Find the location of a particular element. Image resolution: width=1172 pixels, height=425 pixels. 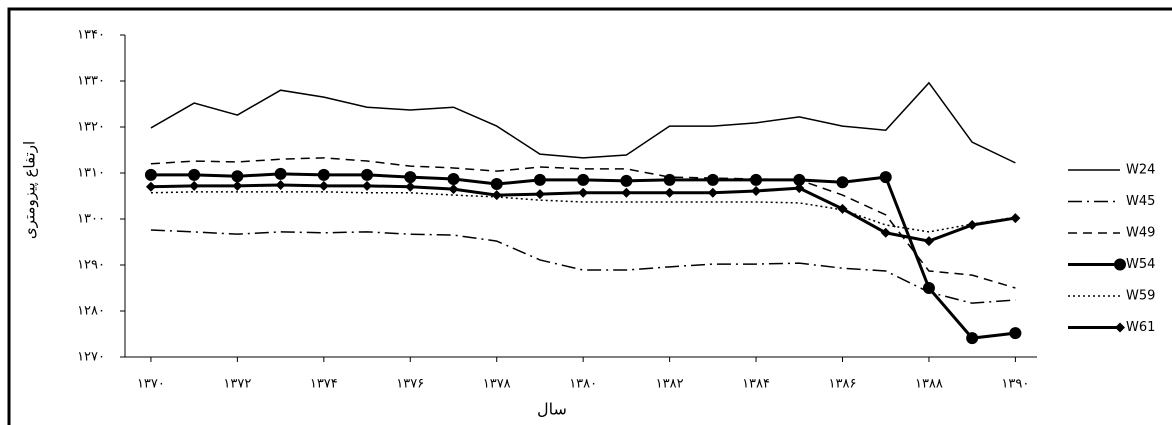

x-tick-label: ۱۳۸۰ is located at coordinates (583, 384).